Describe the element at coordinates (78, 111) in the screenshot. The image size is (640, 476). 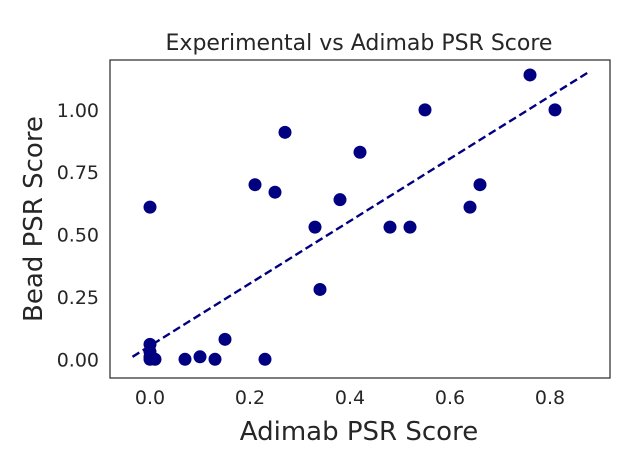
I see `y-tick-label: 1.00` at that location.